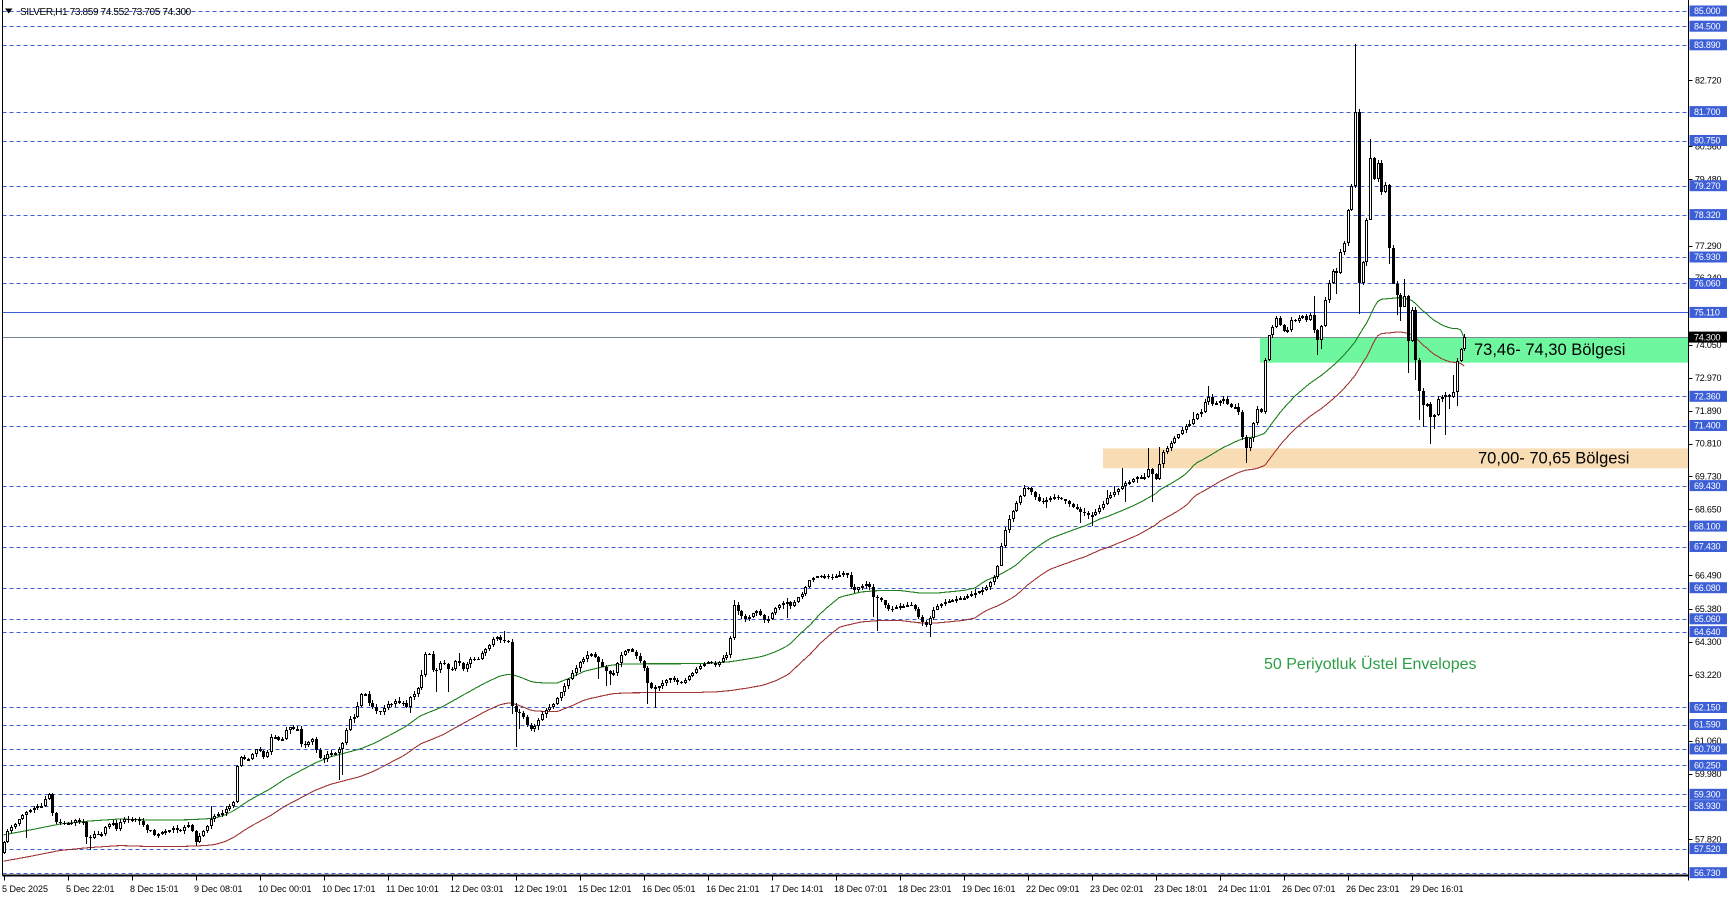  I want to click on svg-text: 73,46- 74,30 Bölgesi, so click(1549, 350).